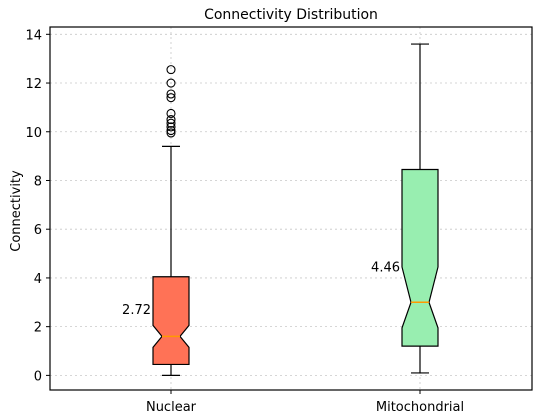  Describe the element at coordinates (420, 407) in the screenshot. I see `x-tick-label: Mitochondrial` at that location.